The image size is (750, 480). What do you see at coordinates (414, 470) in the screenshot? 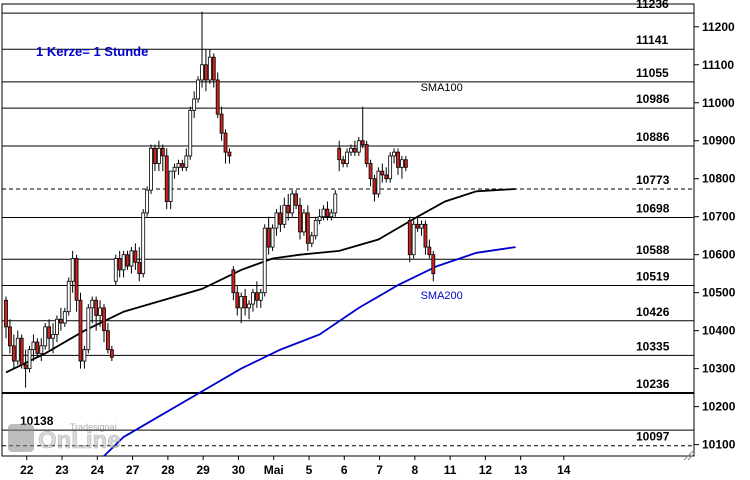
I see `x-tick-label: 8` at bounding box center [414, 470].